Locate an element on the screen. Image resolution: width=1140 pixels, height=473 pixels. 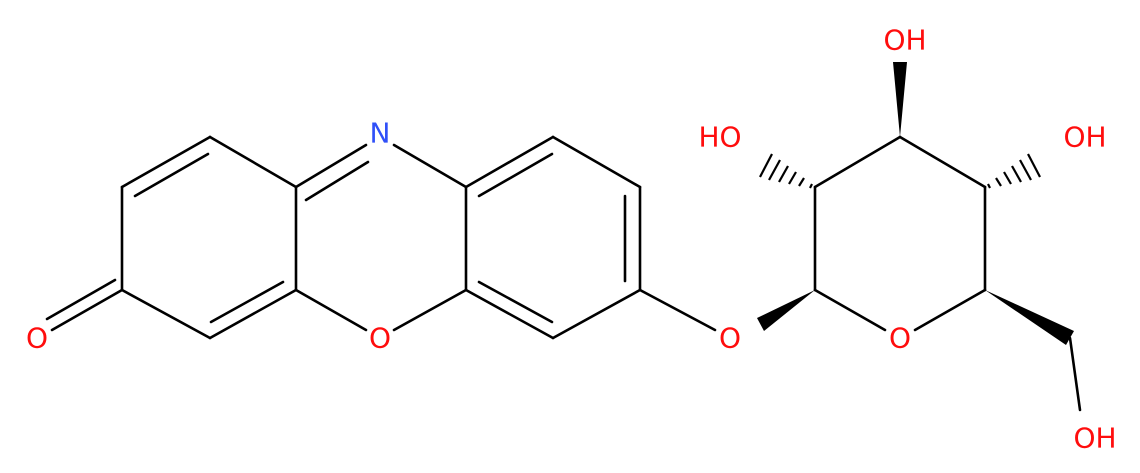
atom-label: HO is located at coordinates (719, 137).